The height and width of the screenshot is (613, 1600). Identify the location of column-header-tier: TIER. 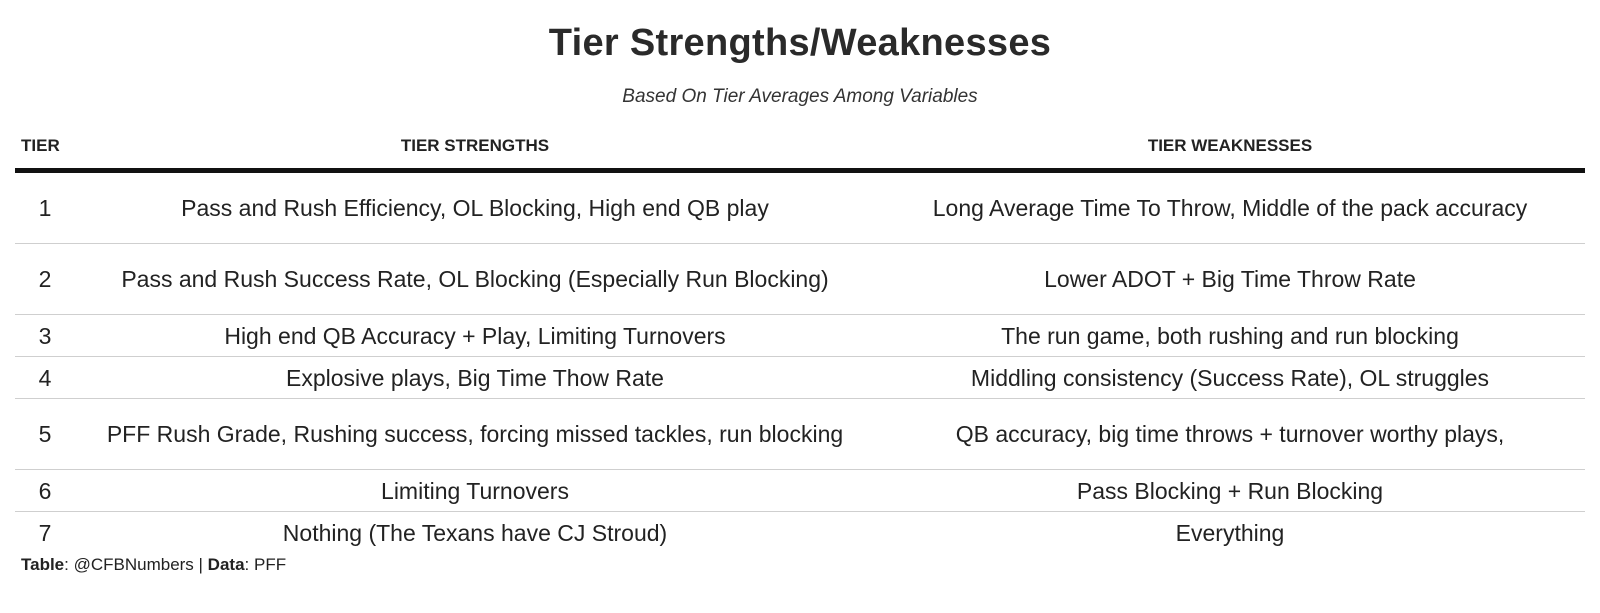
(45, 148).